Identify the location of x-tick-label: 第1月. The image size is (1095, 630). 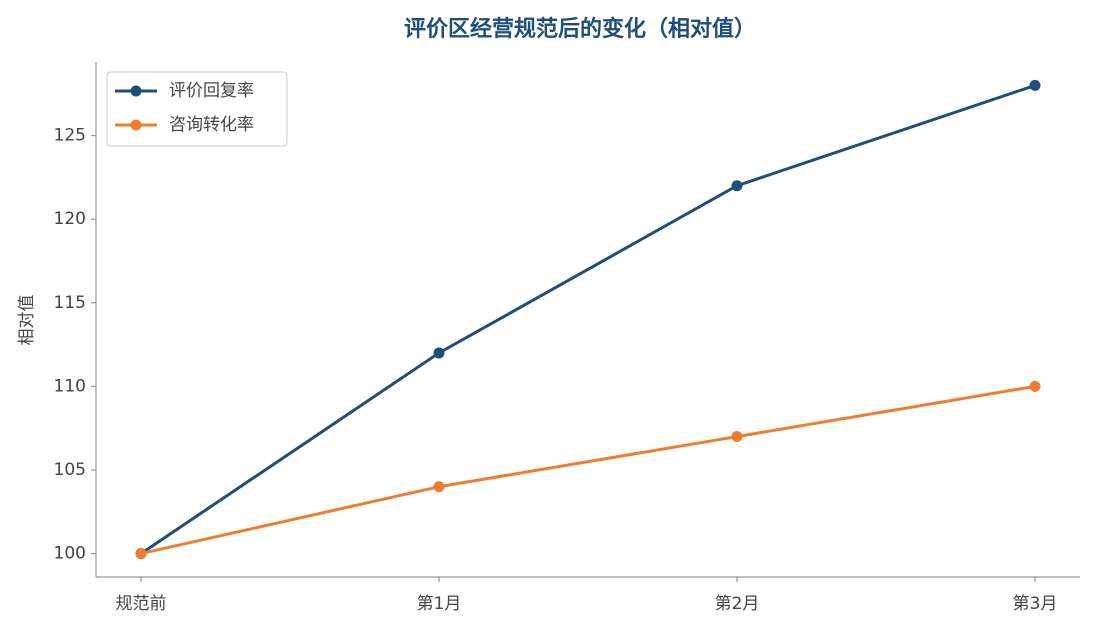
(439, 604).